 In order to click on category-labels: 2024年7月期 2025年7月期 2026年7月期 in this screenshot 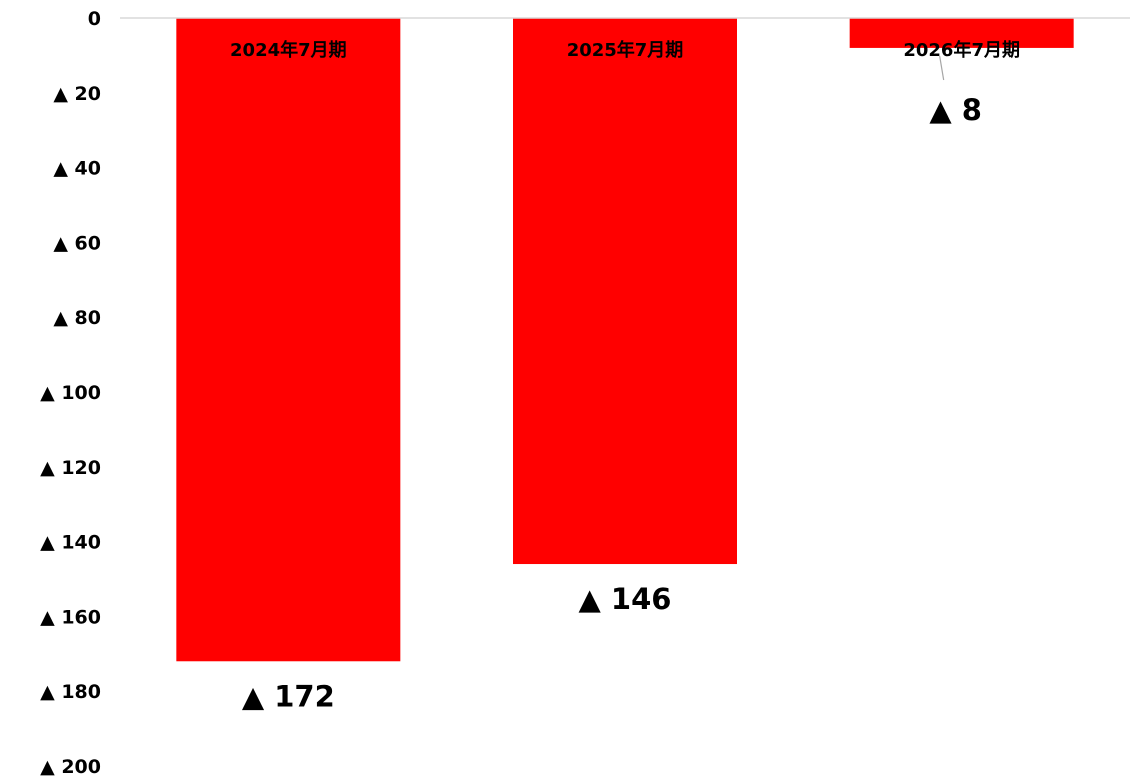, I will do `click(625, 50)`.